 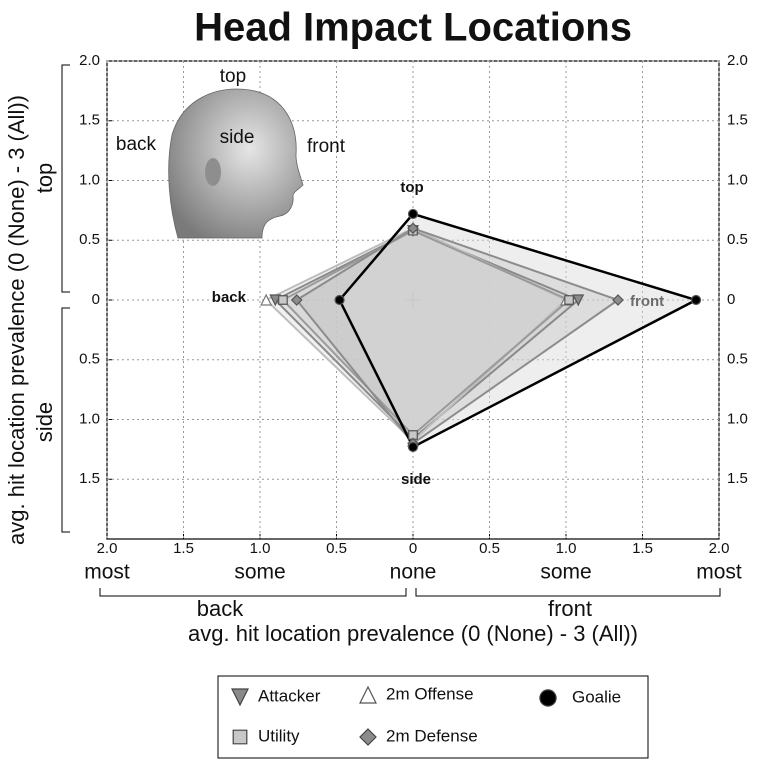 What do you see at coordinates (220, 608) in the screenshot?
I see `x-group-label: back` at bounding box center [220, 608].